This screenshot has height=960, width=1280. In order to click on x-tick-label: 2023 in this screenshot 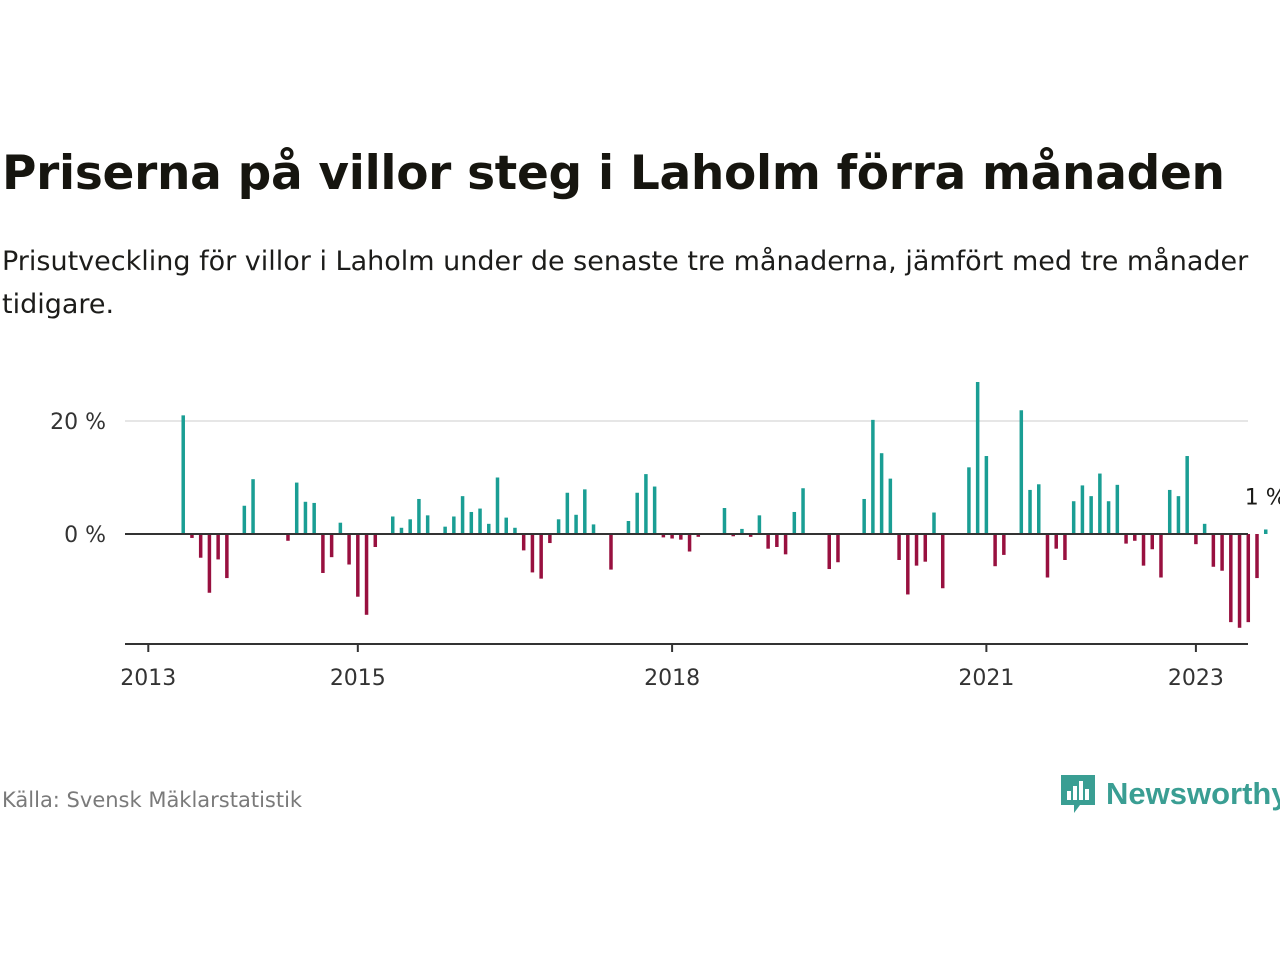, I will do `click(1196, 678)`.